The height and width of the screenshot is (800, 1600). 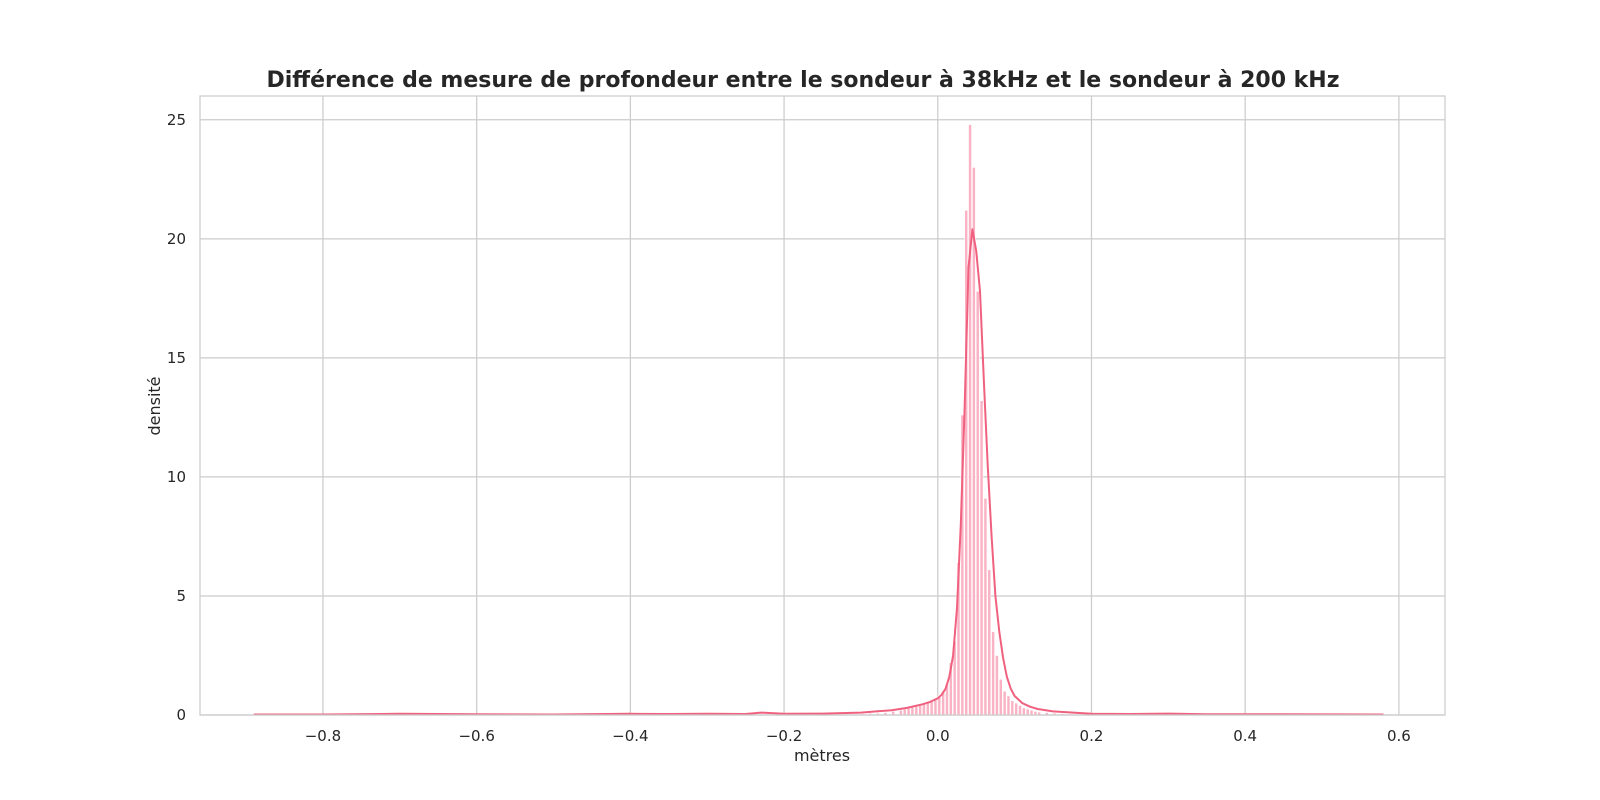 I want to click on y-tick-labels: 0 5 10 15 20 25, so click(x=176, y=417).